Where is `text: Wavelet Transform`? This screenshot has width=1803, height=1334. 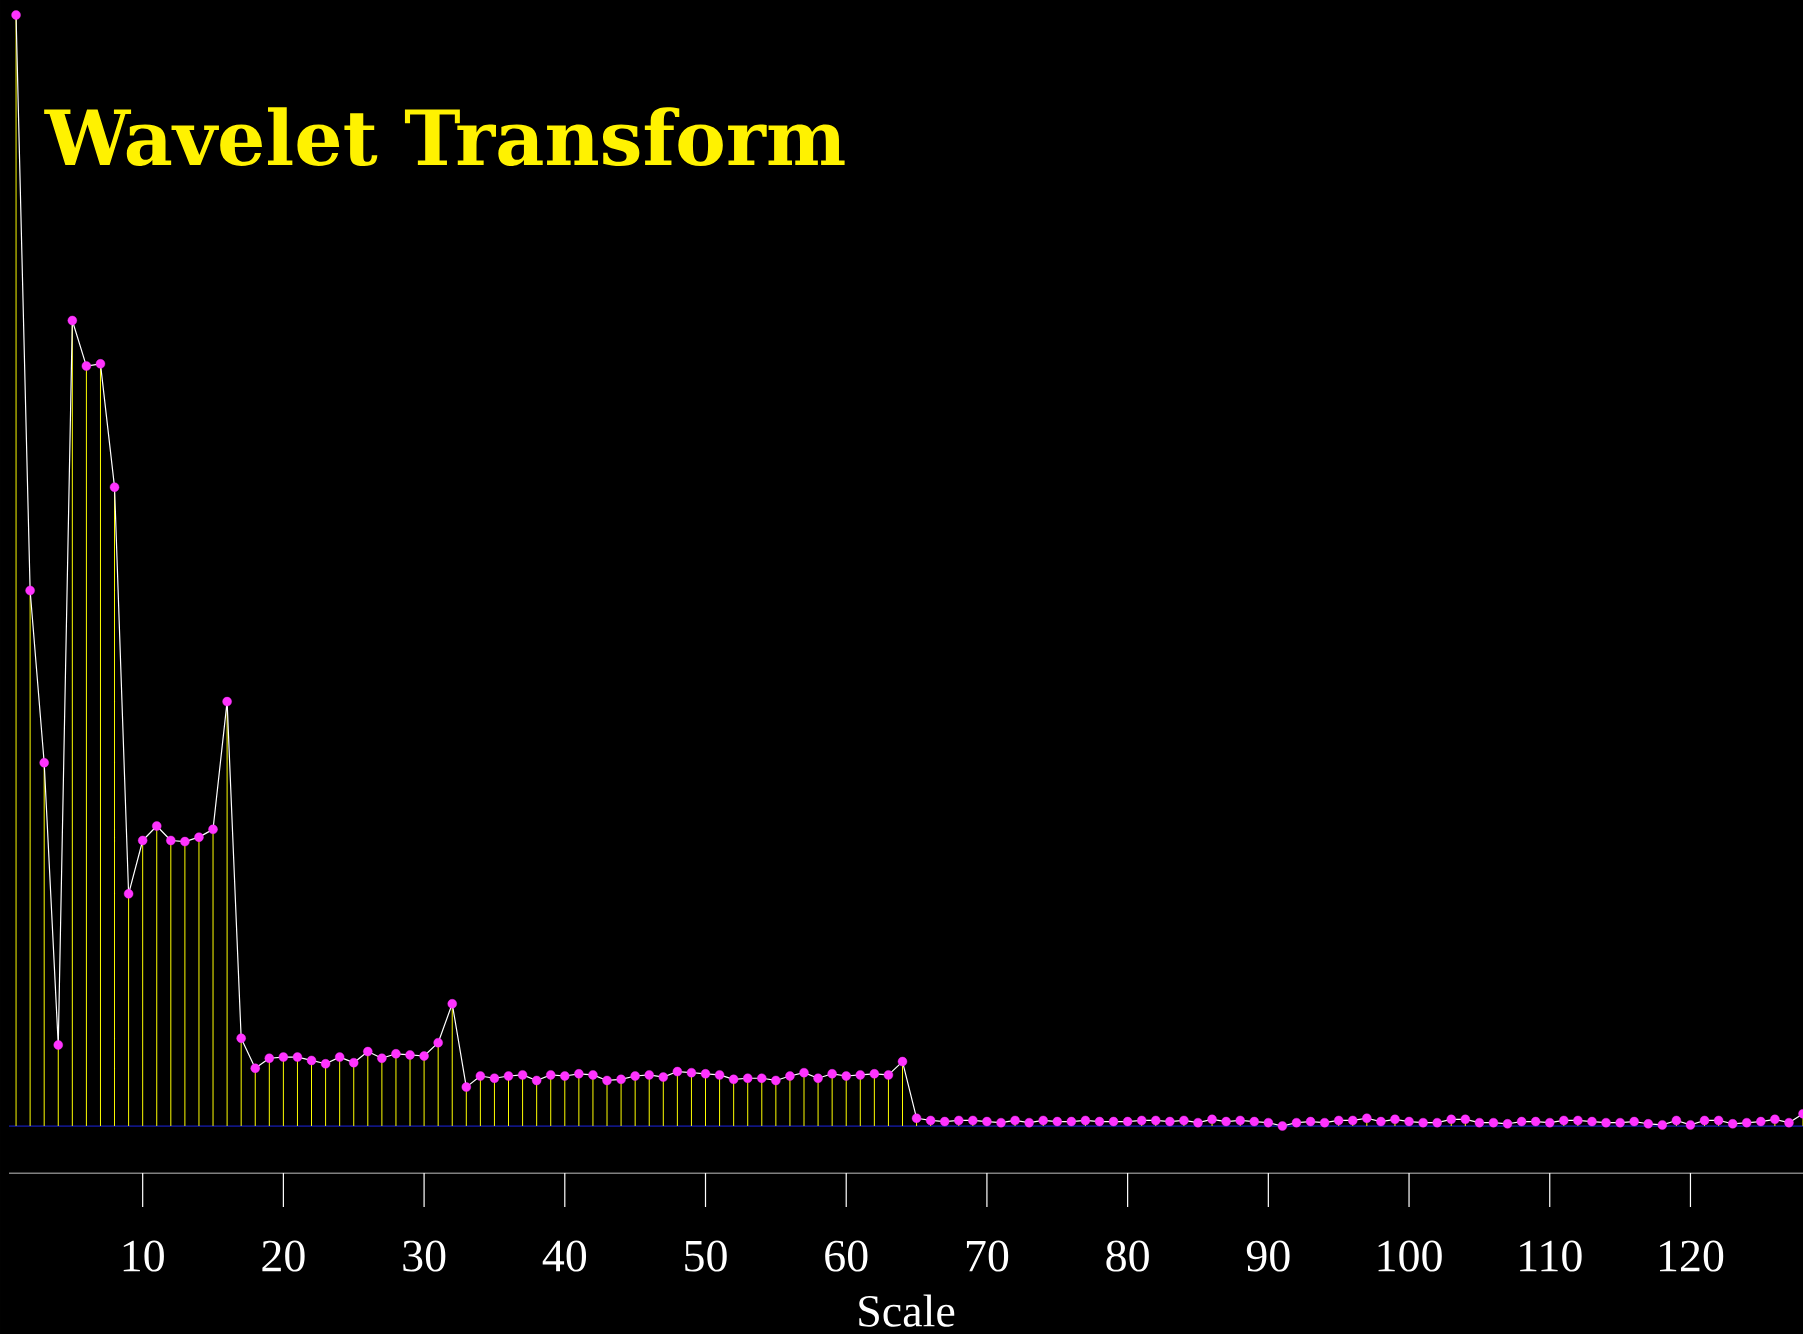
text: Wavelet Transform is located at coordinates (444, 136).